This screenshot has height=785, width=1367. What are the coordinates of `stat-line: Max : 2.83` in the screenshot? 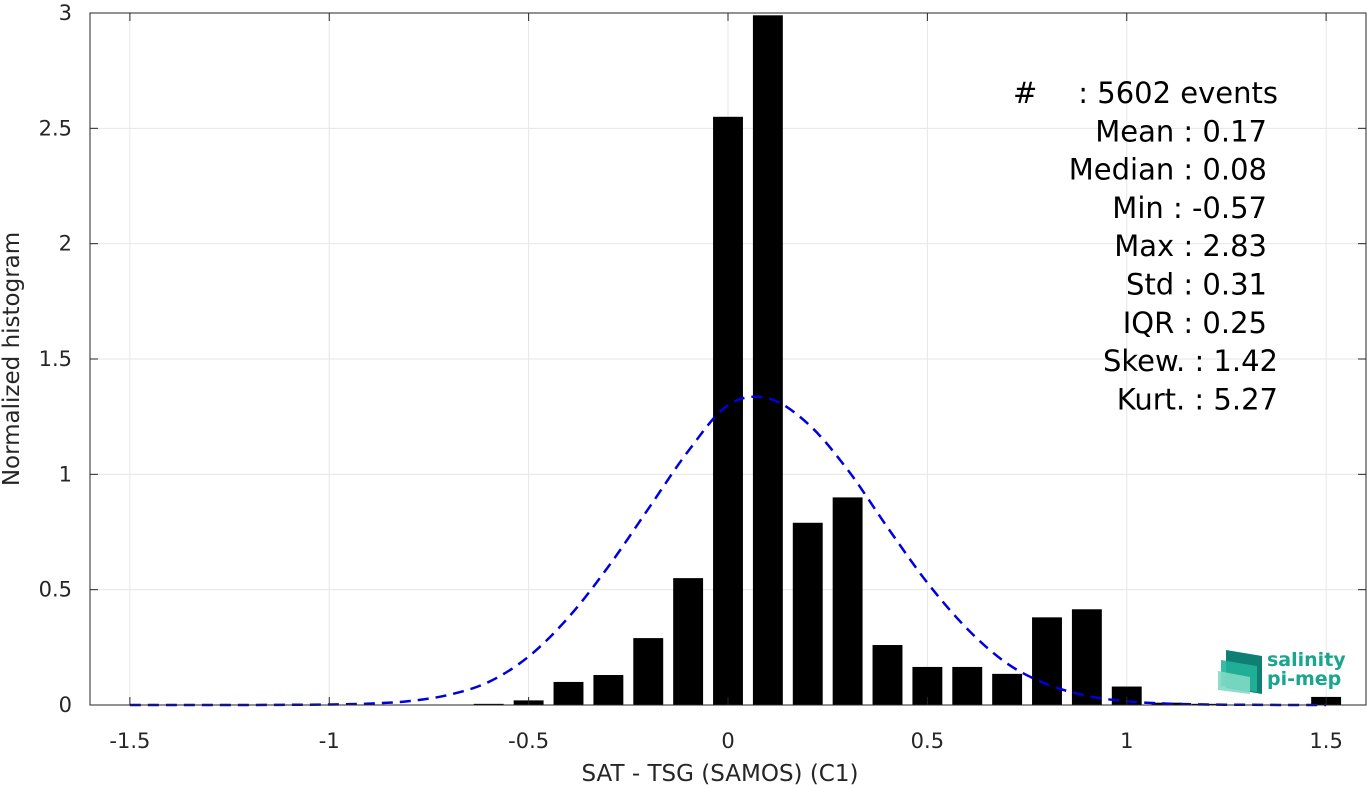 It's located at (1190, 246).